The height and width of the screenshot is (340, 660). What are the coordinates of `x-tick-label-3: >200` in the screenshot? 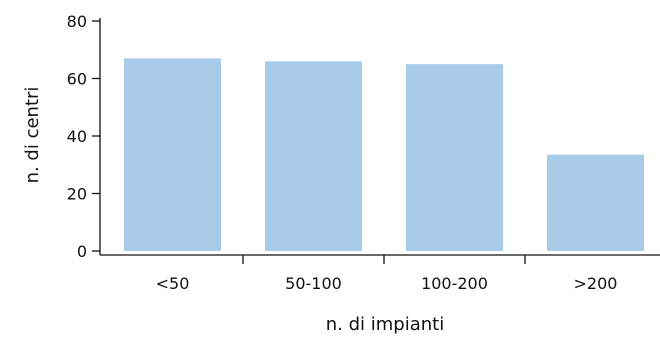 It's located at (596, 283).